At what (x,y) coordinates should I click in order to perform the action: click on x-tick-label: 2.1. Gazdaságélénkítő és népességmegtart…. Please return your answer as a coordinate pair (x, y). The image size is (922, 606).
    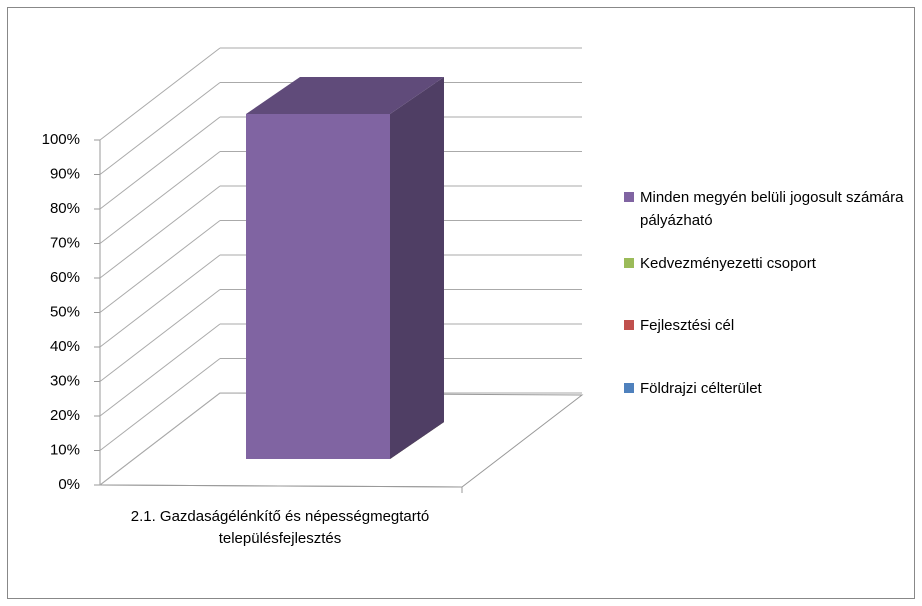
    Looking at the image, I should click on (280, 527).